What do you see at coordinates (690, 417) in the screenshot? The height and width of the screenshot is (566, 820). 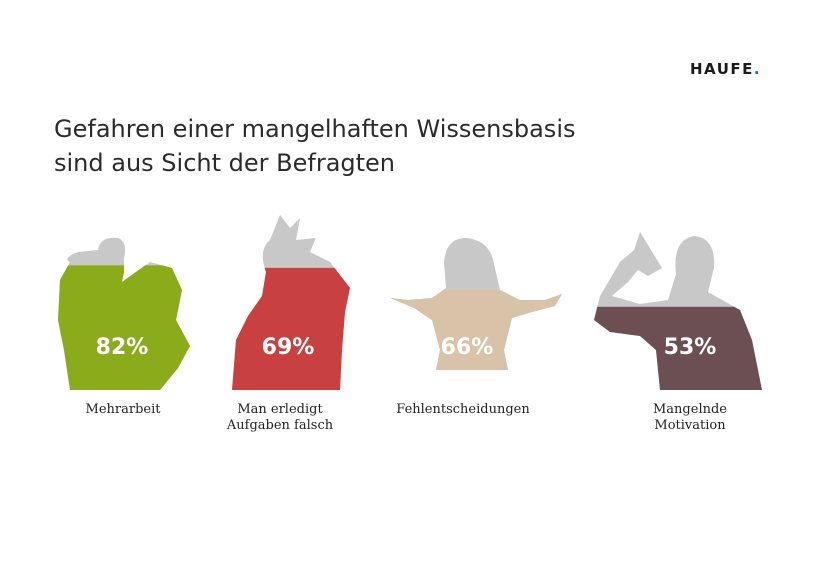 I see `category-label-motivation: Mangelnde Motivation` at bounding box center [690, 417].